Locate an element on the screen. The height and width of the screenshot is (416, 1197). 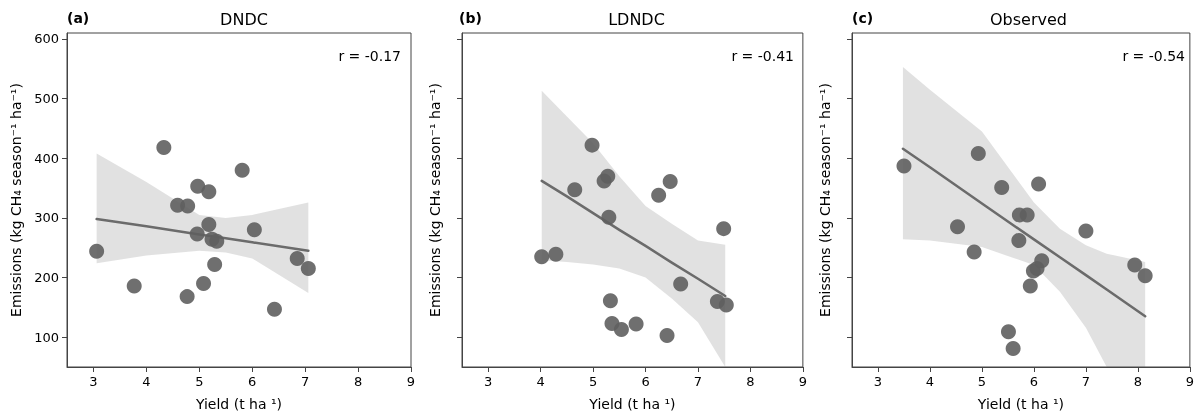
y-tick-label: 400 is located at coordinates (46, 158).